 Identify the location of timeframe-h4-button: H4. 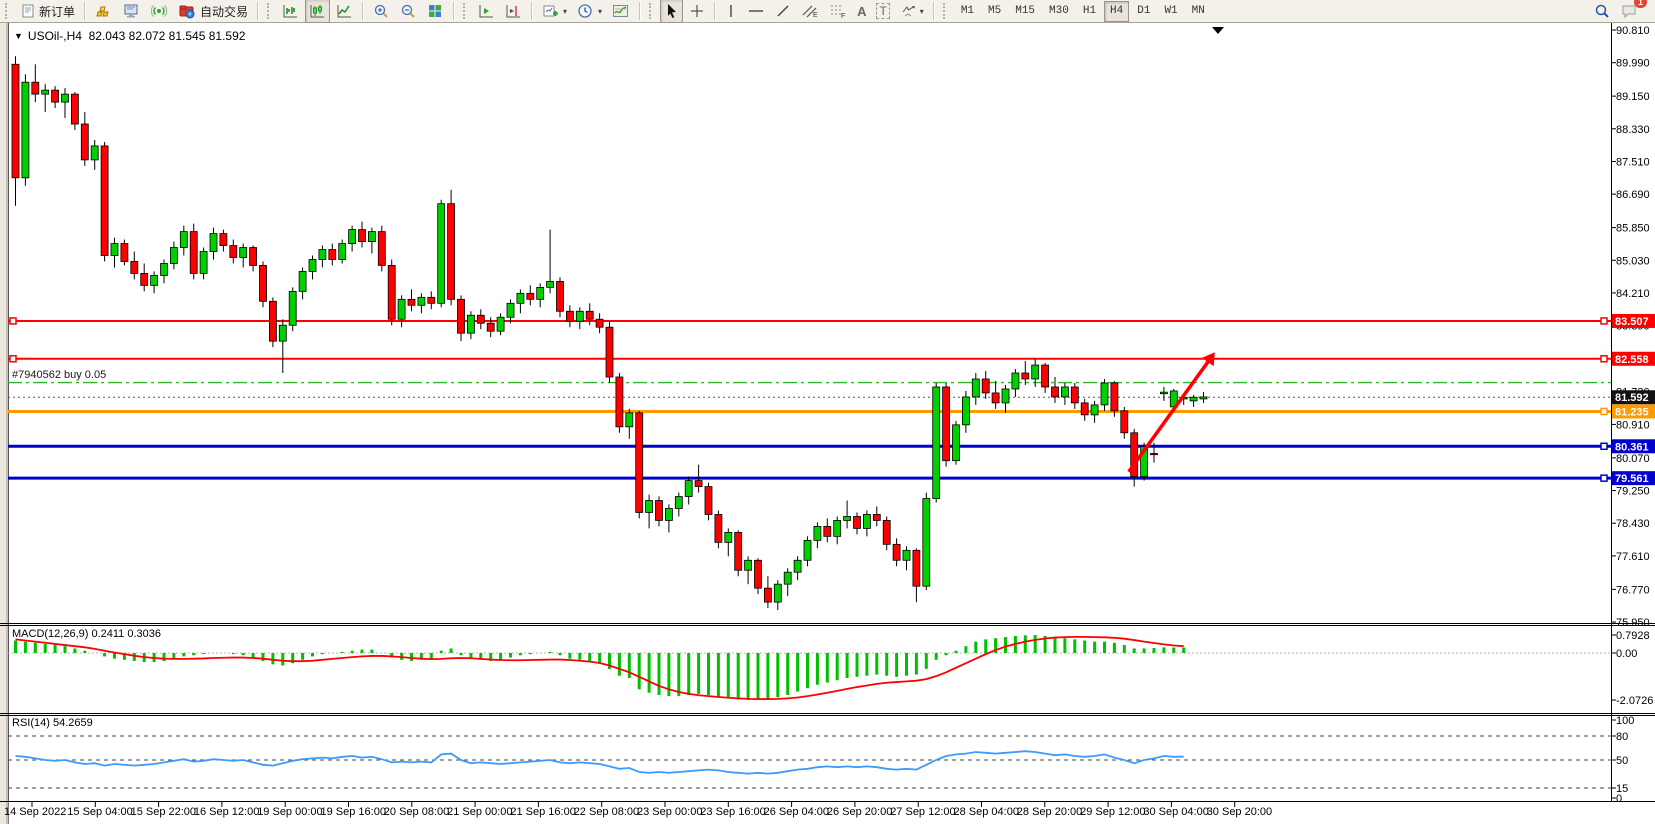
(1117, 11).